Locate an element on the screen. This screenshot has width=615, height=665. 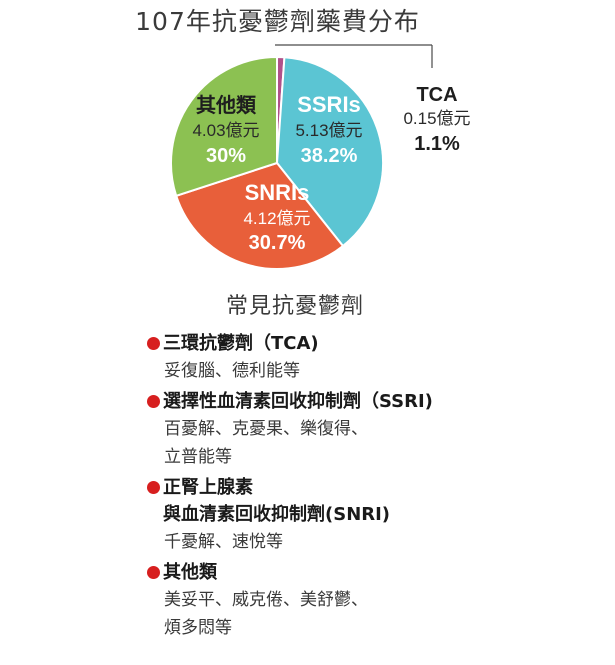
tca-name-label: TCA is located at coordinates (436, 95).